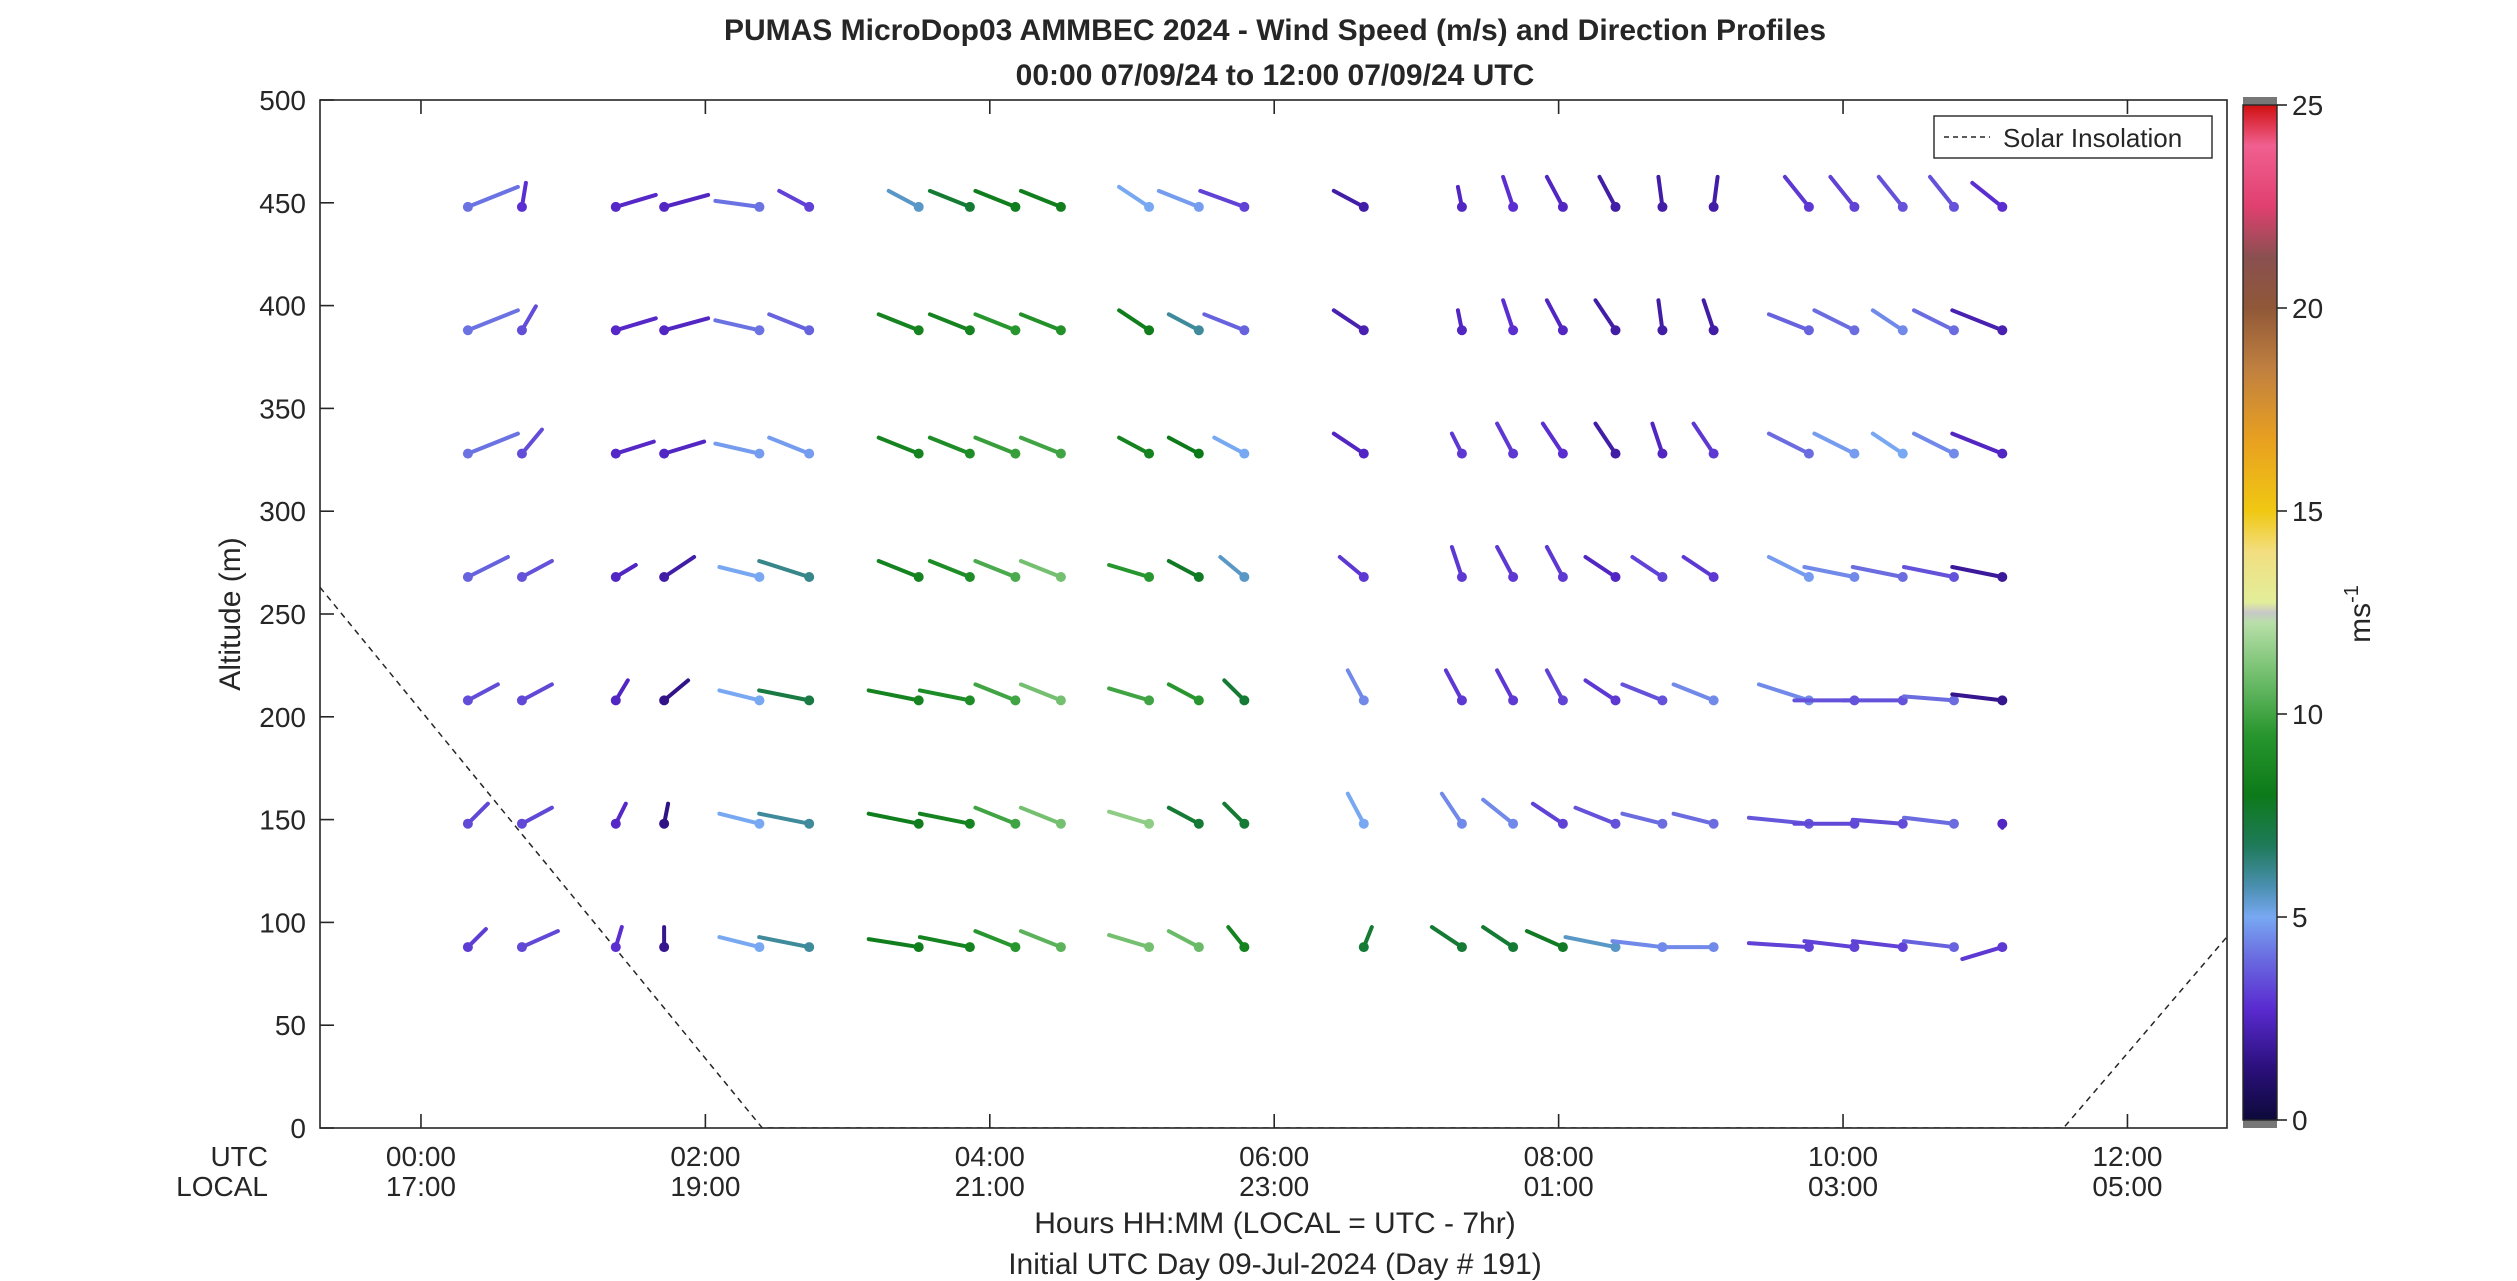 The height and width of the screenshot is (1281, 2517). I want to click on colorbar: 0 5 10 15 20 25 ms-1, so click(2309, 613).